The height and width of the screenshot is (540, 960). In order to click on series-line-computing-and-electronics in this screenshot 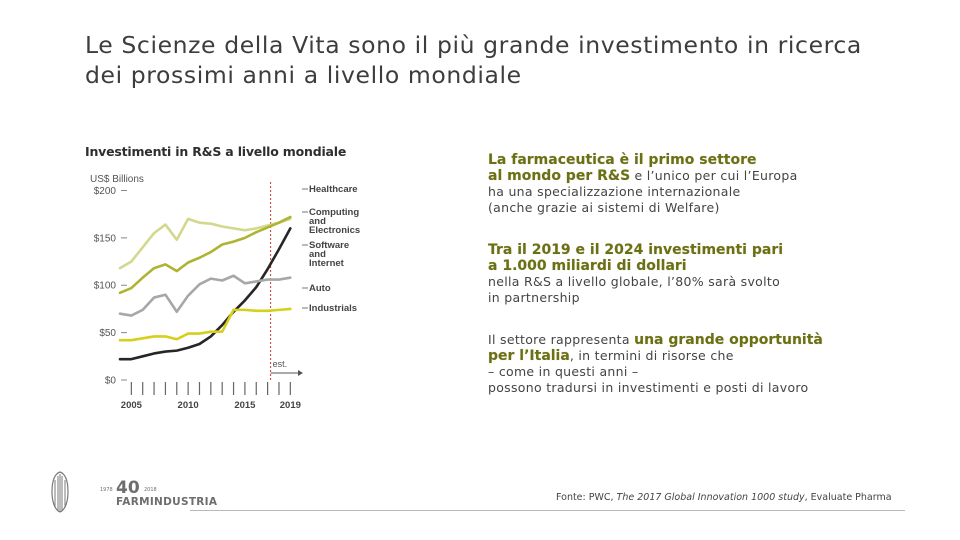, I will do `click(205, 255)`.